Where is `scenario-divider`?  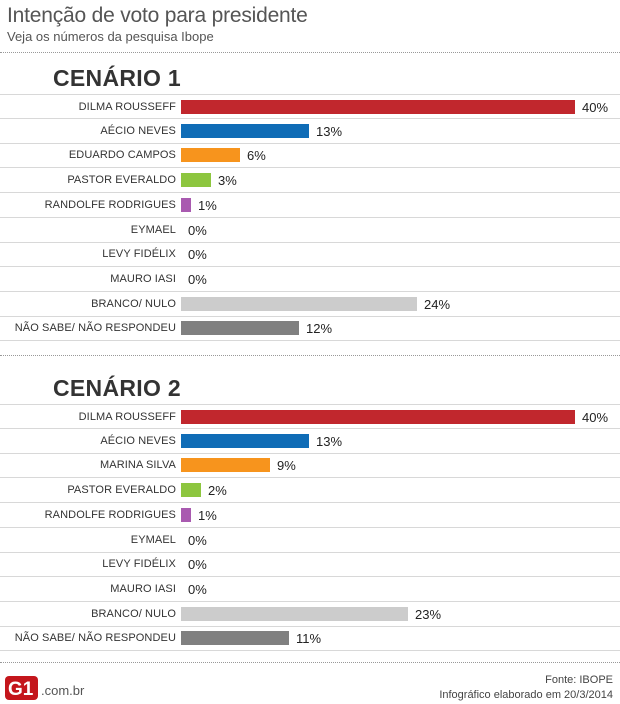 scenario-divider is located at coordinates (310, 355).